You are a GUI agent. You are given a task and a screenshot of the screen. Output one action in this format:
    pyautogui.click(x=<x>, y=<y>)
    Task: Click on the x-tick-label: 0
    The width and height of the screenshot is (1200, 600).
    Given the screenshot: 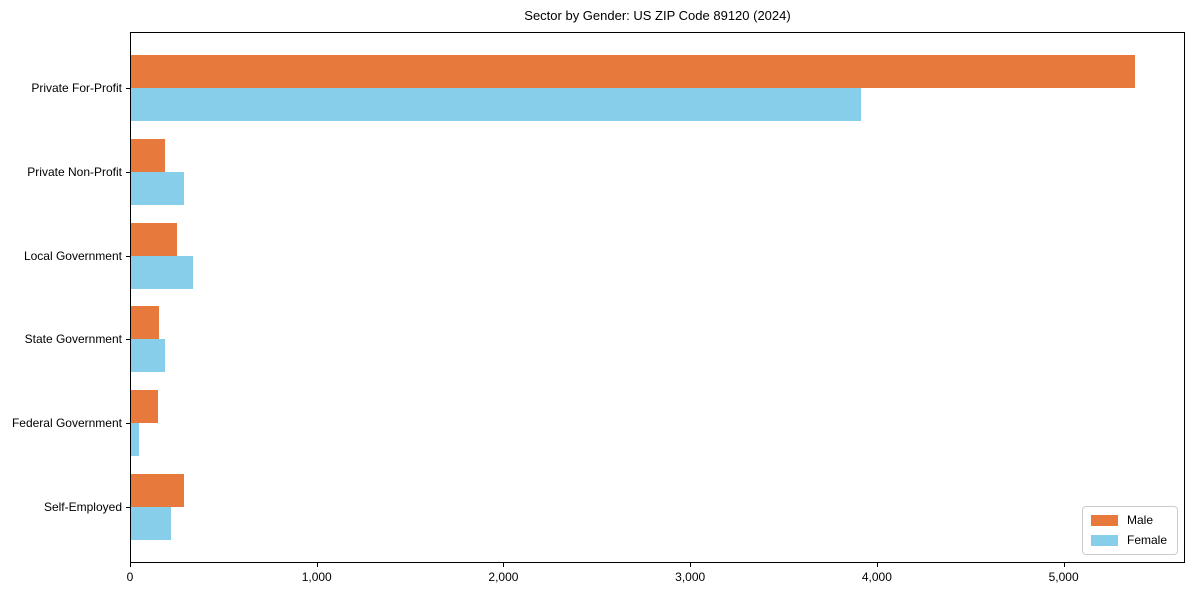 What is the action you would take?
    pyautogui.click(x=130, y=577)
    